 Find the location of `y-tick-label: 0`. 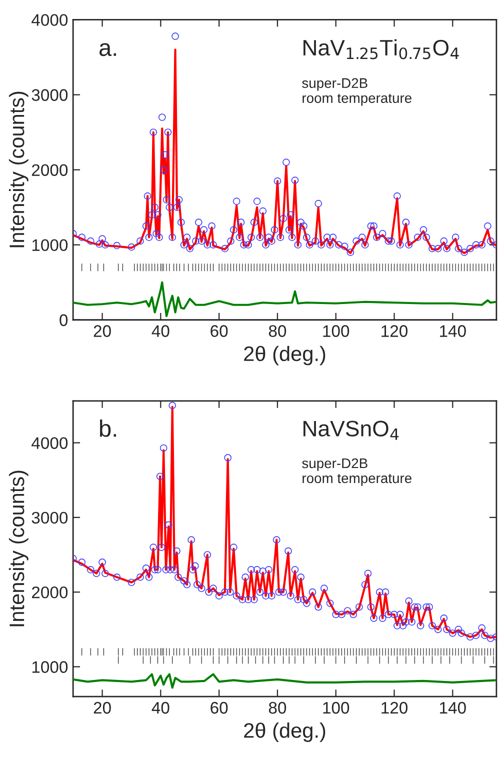

y-tick-label: 0 is located at coordinates (64, 320).